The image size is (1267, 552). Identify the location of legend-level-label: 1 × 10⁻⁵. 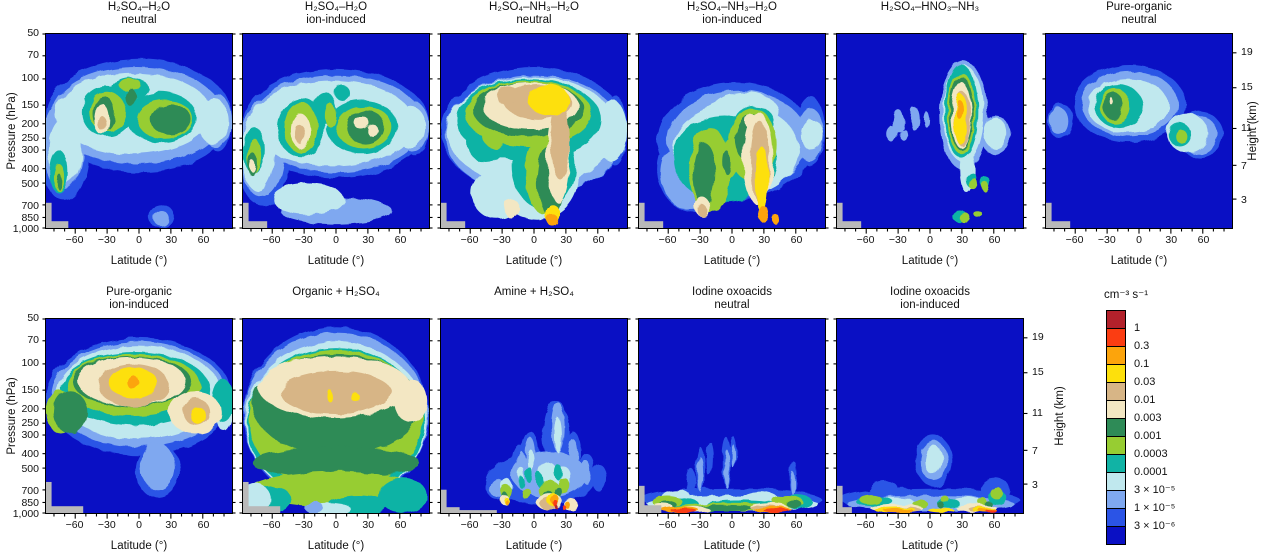
(1155, 508).